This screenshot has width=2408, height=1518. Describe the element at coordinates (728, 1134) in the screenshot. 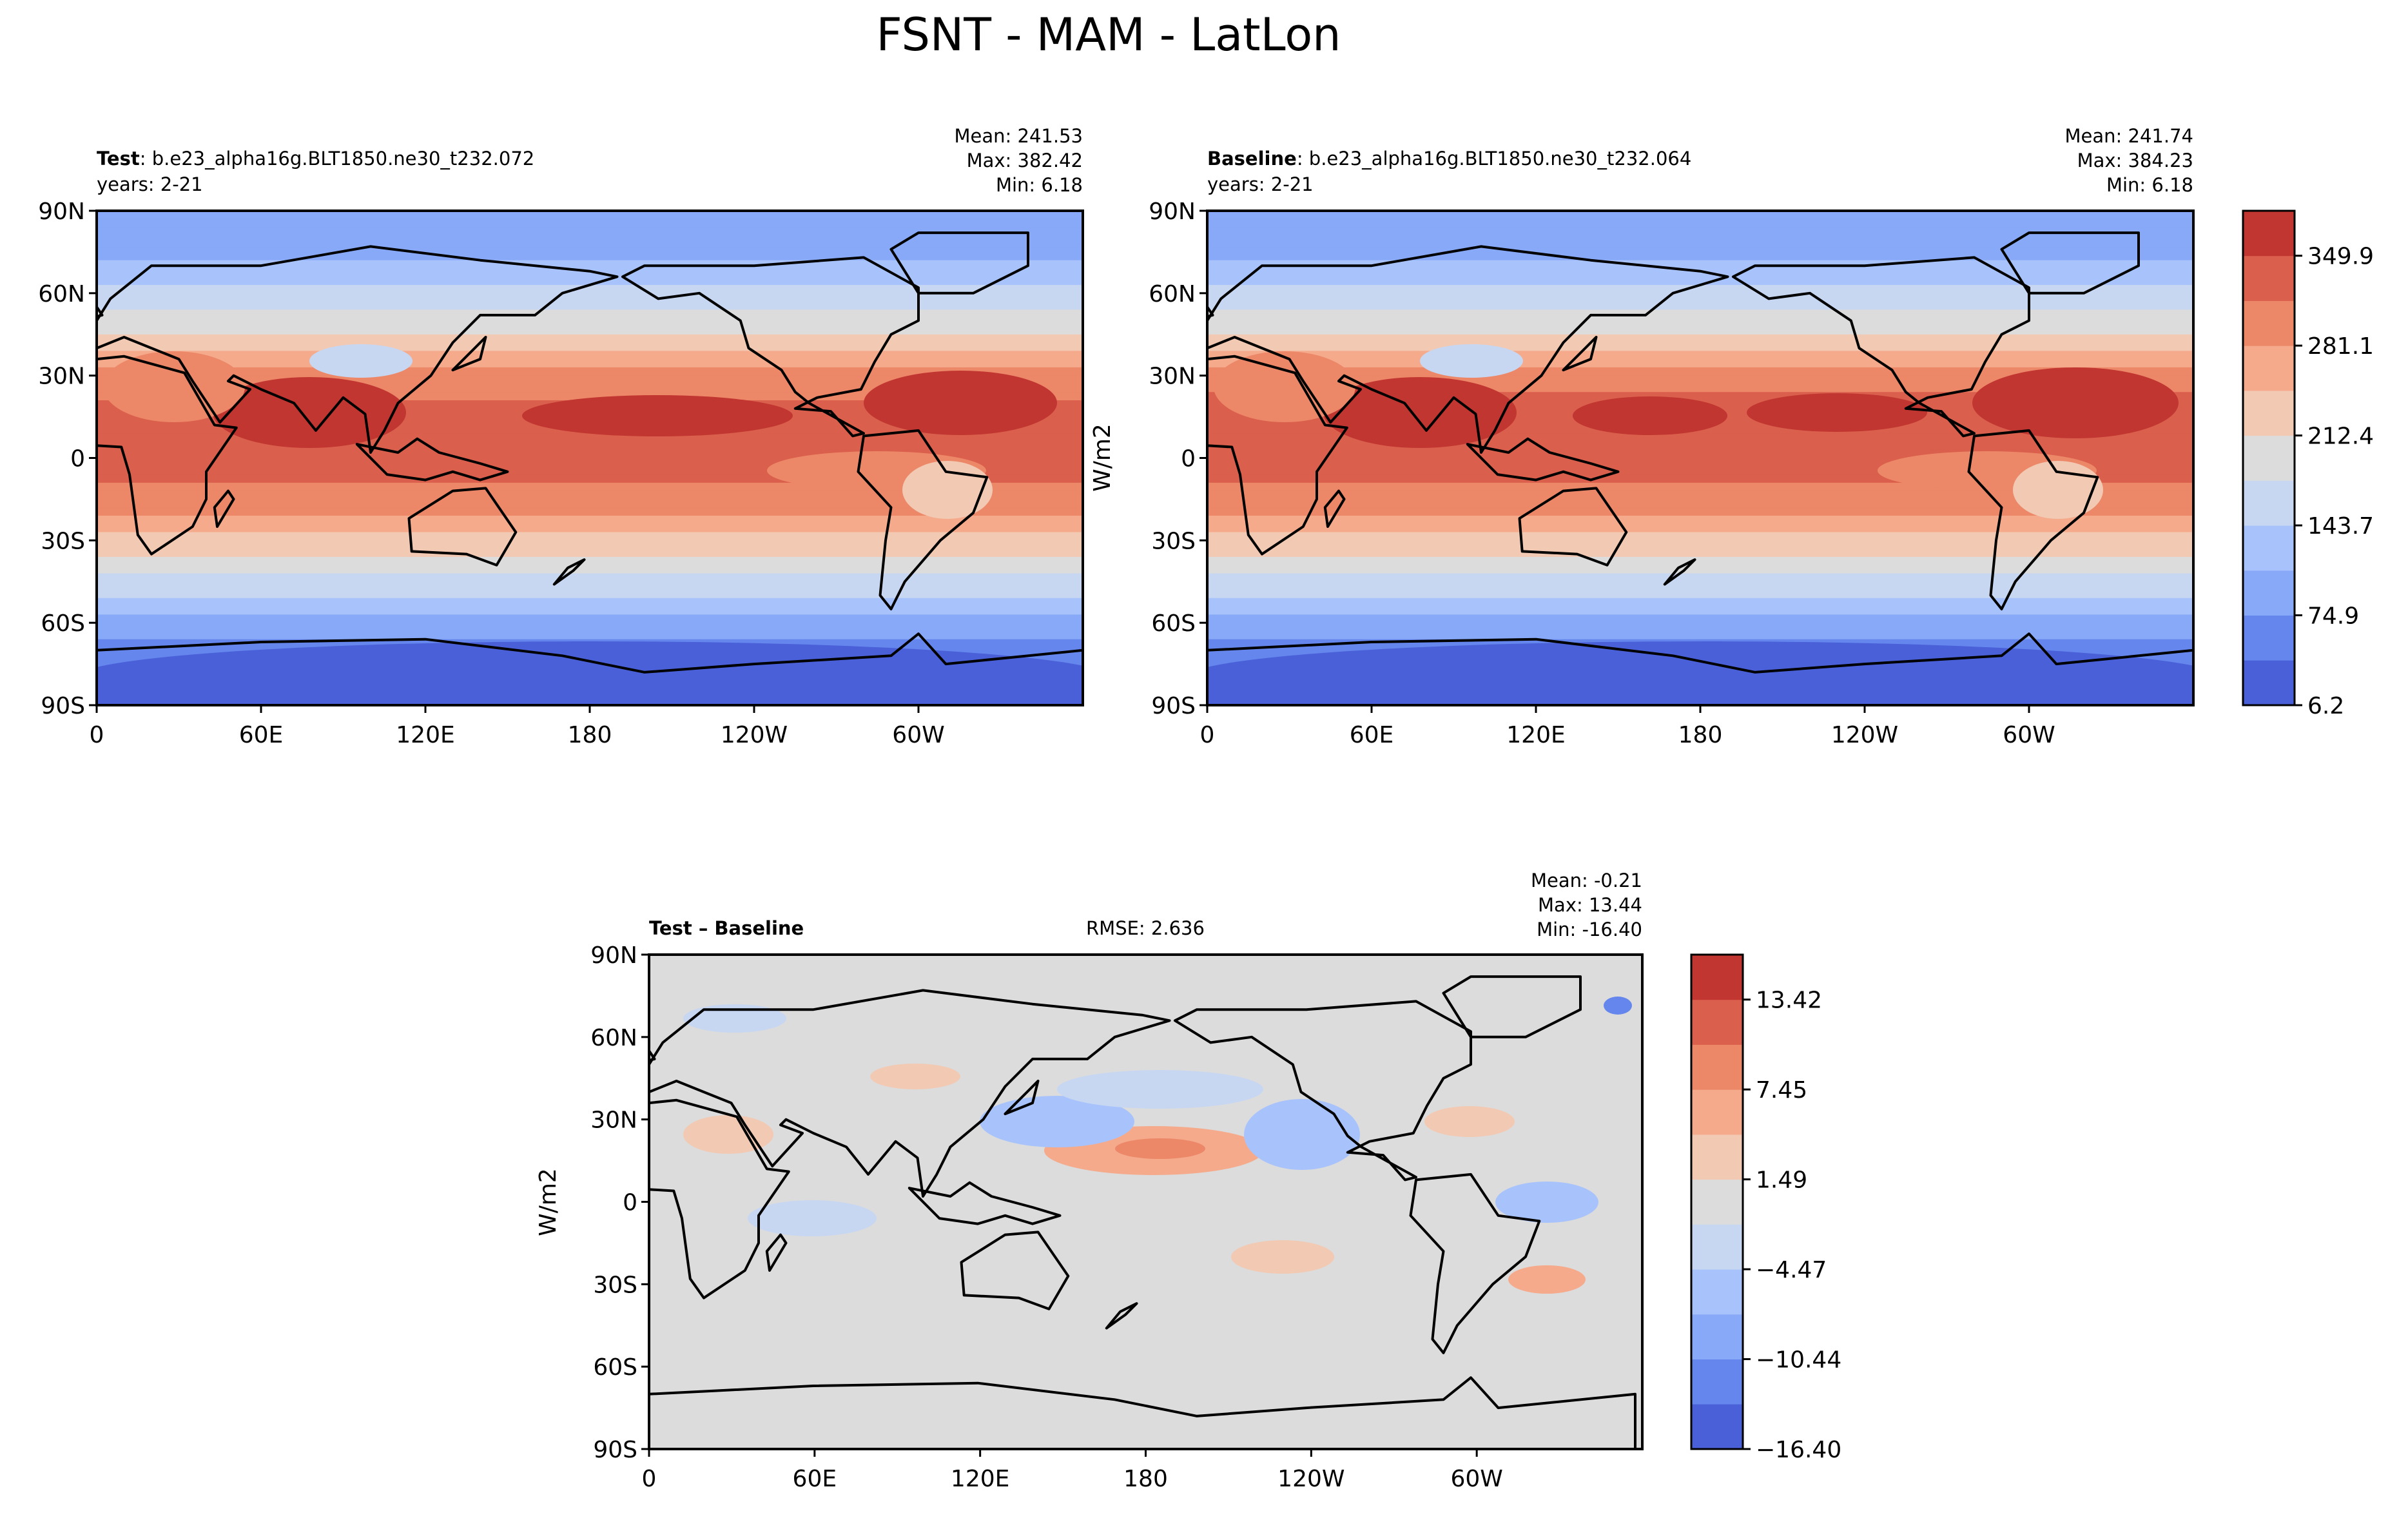

I see `diff-positive-africa` at that location.